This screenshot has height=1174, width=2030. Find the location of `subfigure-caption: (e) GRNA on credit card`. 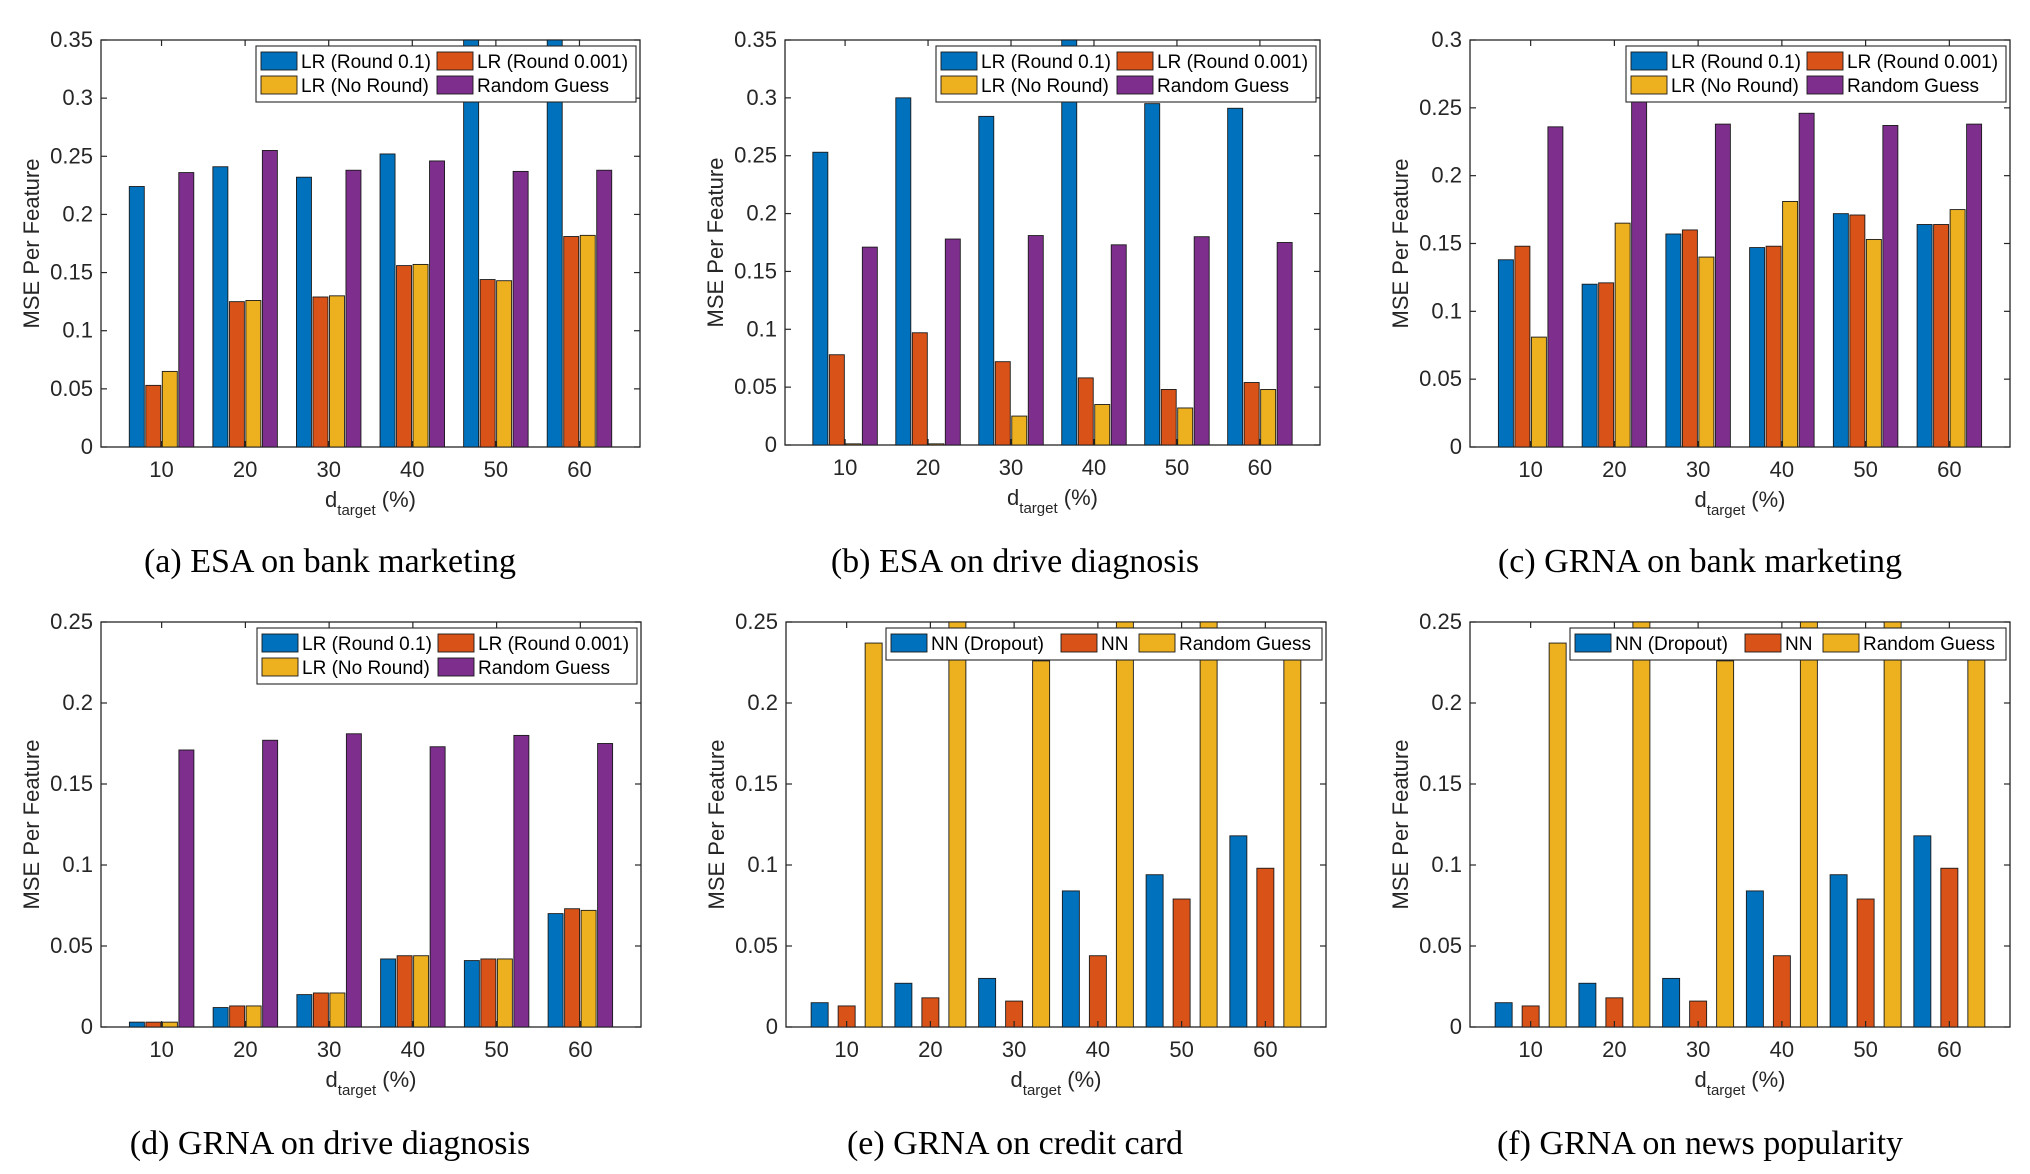

subfigure-caption: (e) GRNA on credit card is located at coordinates (1015, 1143).